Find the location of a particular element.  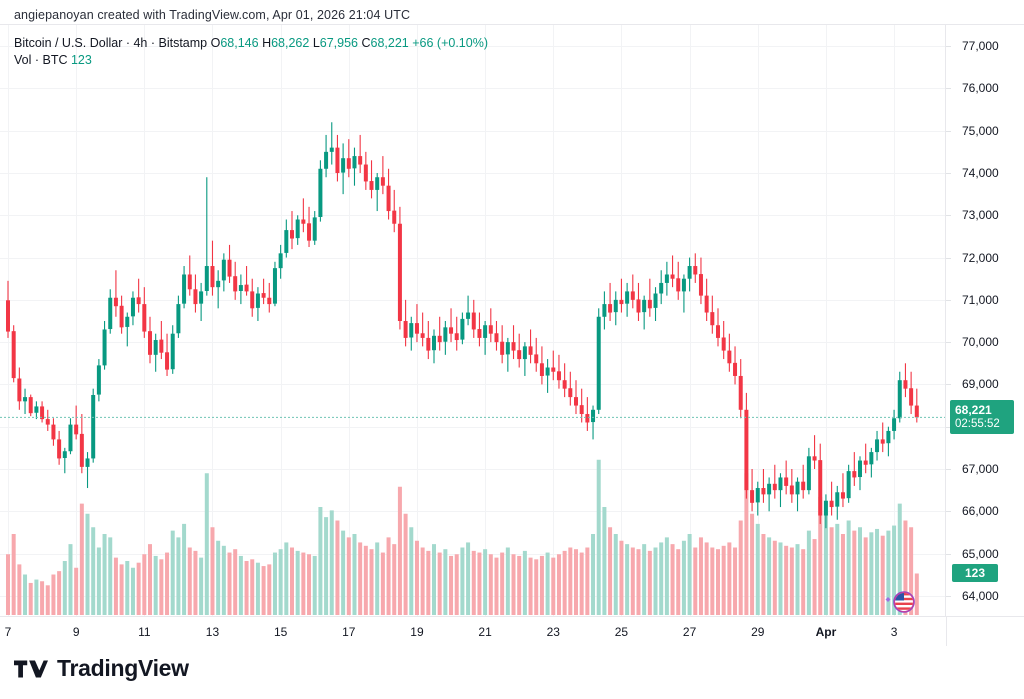

legend-volume-title: Vol · BTC is located at coordinates (41, 60).